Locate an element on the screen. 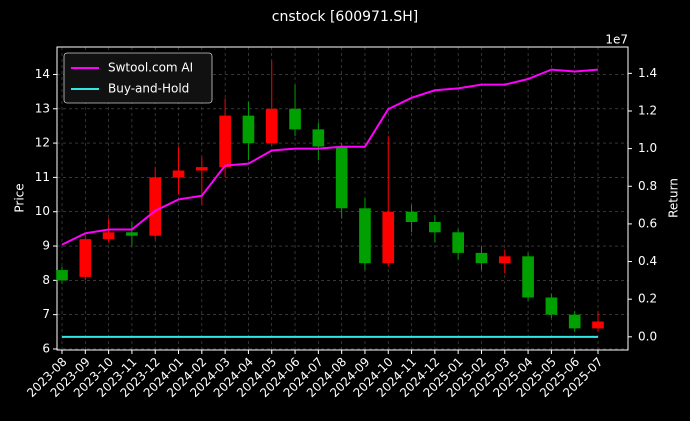  y-tick-label: 6 is located at coordinates (46, 348).